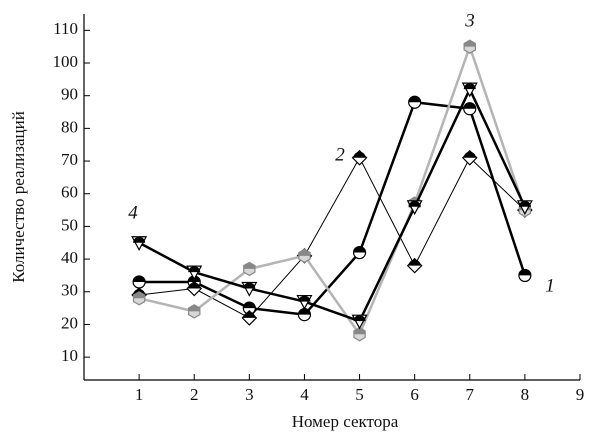 The width and height of the screenshot is (592, 435). I want to click on x-tick-label: 3, so click(249, 394).